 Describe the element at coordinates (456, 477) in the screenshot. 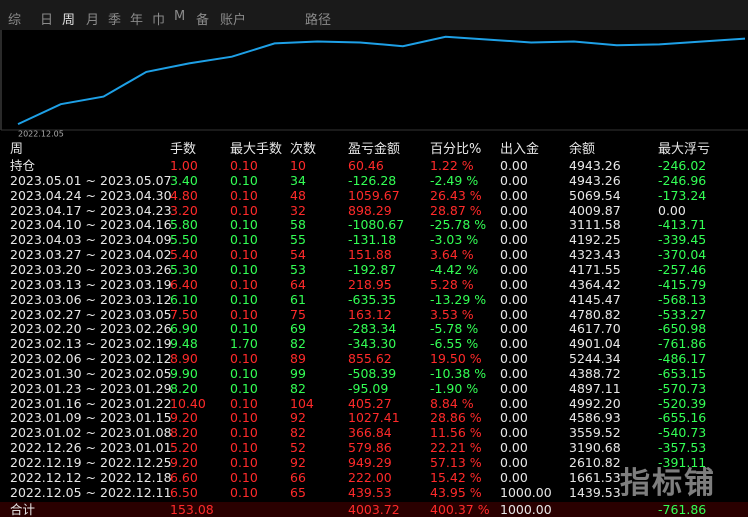

I see `cell: 15.42 %` at that location.